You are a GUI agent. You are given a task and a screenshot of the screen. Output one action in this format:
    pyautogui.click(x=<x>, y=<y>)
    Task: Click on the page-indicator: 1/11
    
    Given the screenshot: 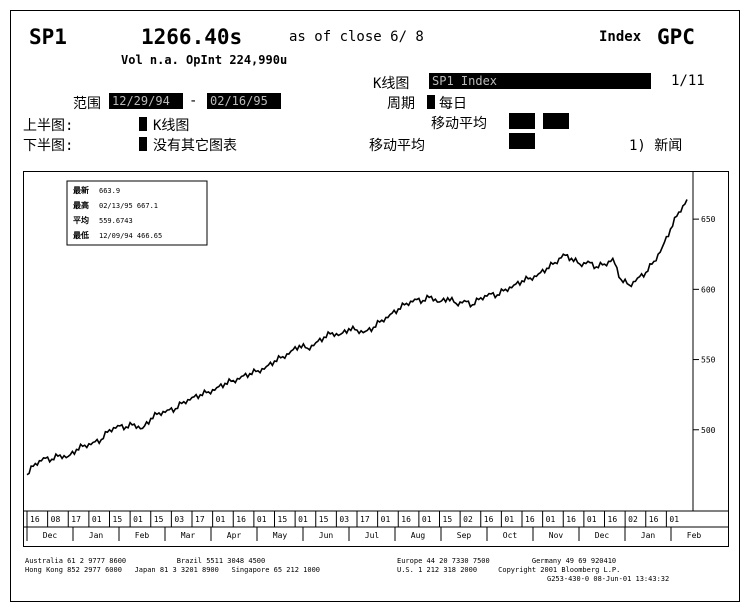 What is the action you would take?
    pyautogui.click(x=688, y=81)
    